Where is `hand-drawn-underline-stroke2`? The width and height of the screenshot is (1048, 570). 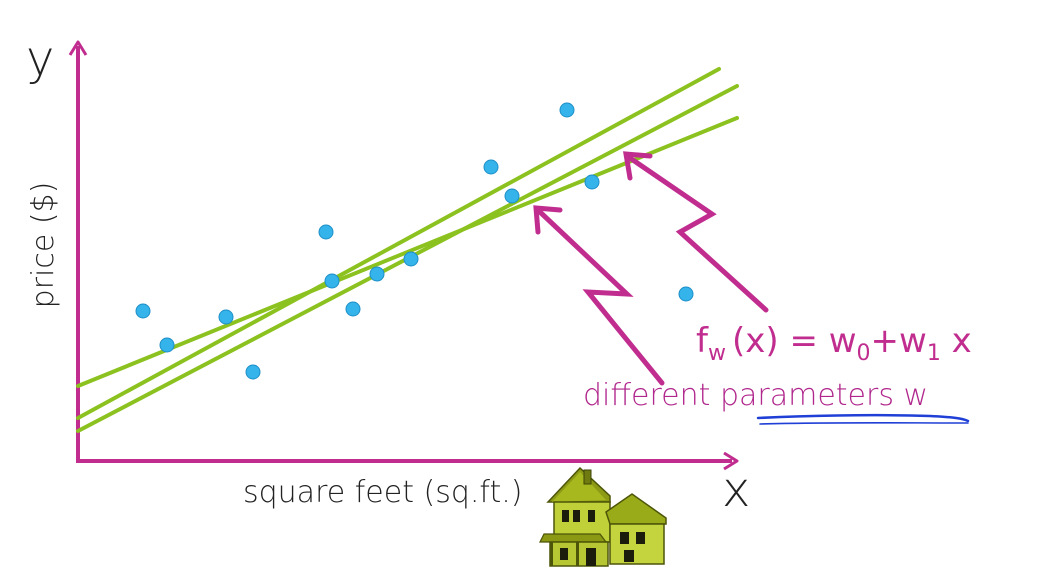 hand-drawn-underline-stroke2 is located at coordinates (864, 423).